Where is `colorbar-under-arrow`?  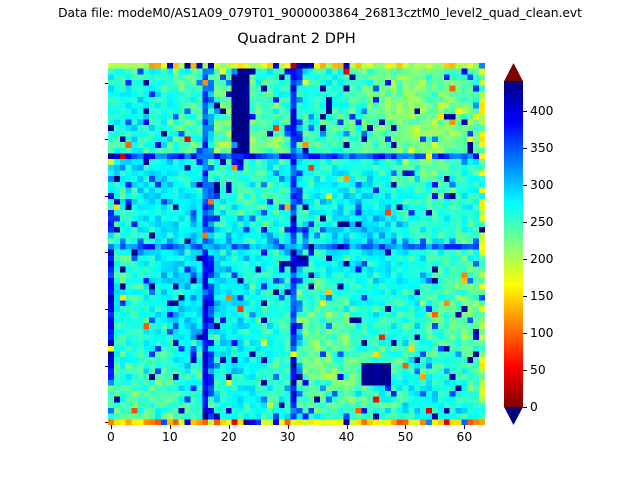
colorbar-under-arrow is located at coordinates (513, 415).